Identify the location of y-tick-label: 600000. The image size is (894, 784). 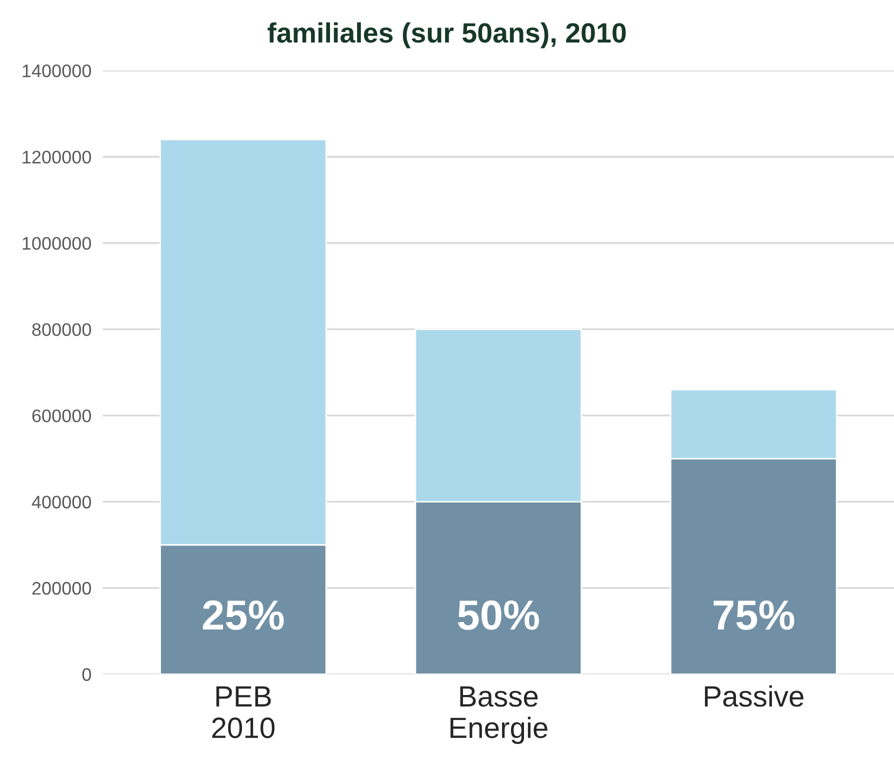
(61, 415).